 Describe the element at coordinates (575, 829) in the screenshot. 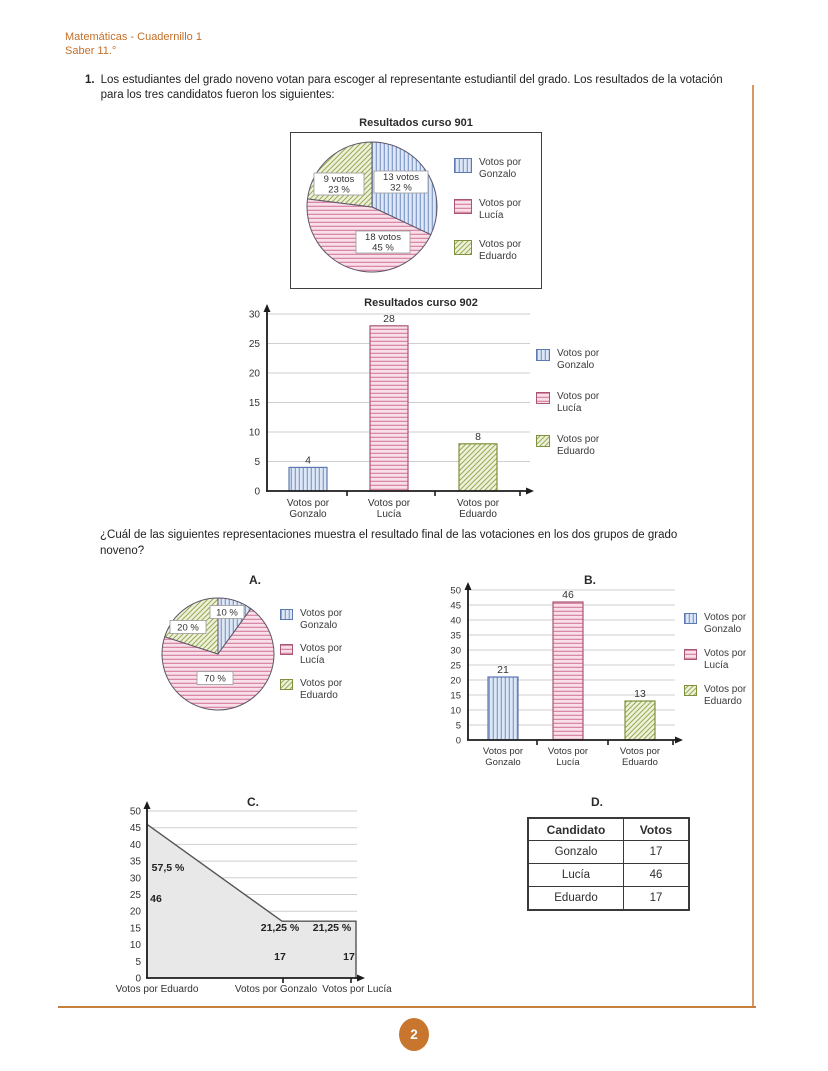

I see `votes-table-header: Candidato` at that location.